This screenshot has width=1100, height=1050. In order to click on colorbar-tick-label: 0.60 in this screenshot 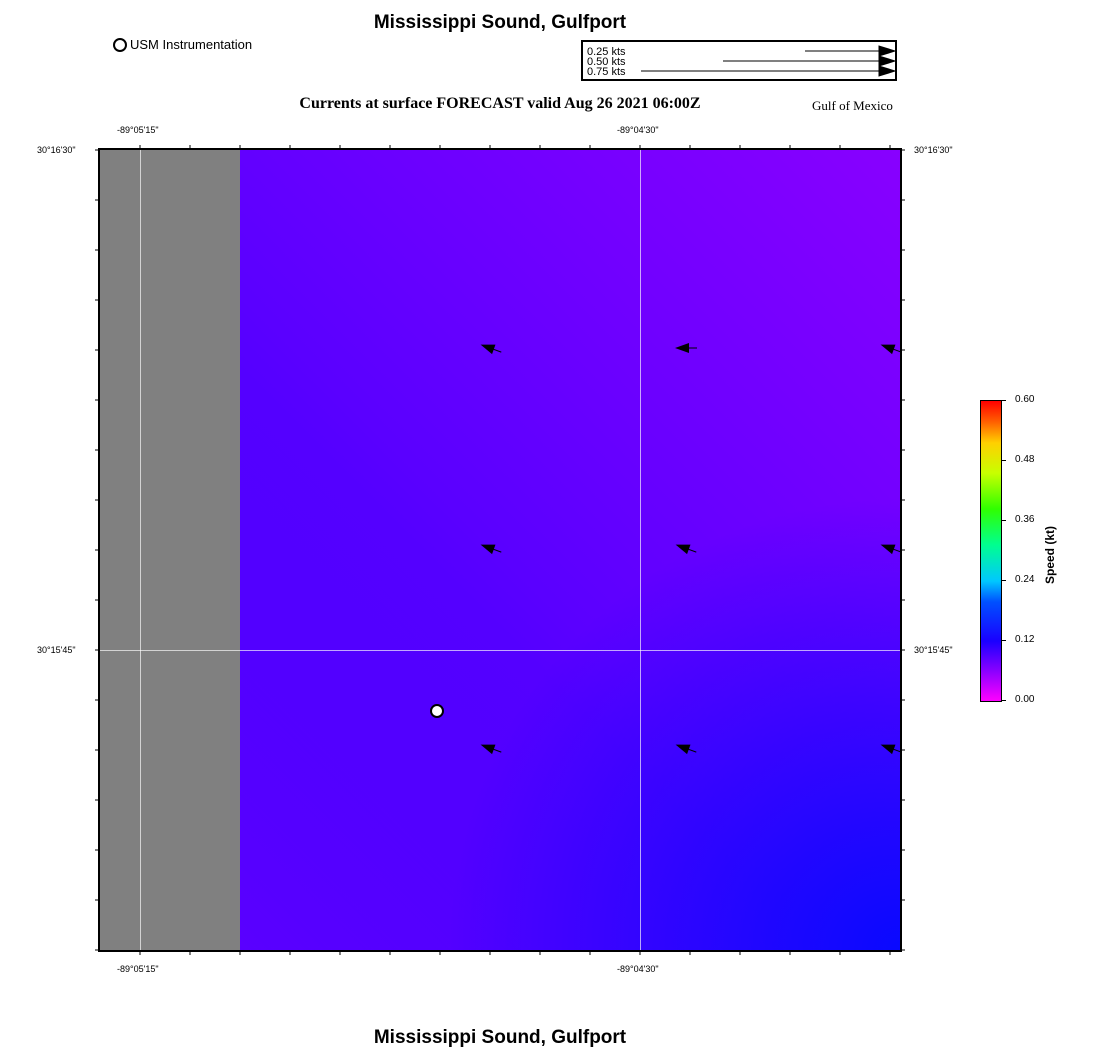, I will do `click(1025, 399)`.